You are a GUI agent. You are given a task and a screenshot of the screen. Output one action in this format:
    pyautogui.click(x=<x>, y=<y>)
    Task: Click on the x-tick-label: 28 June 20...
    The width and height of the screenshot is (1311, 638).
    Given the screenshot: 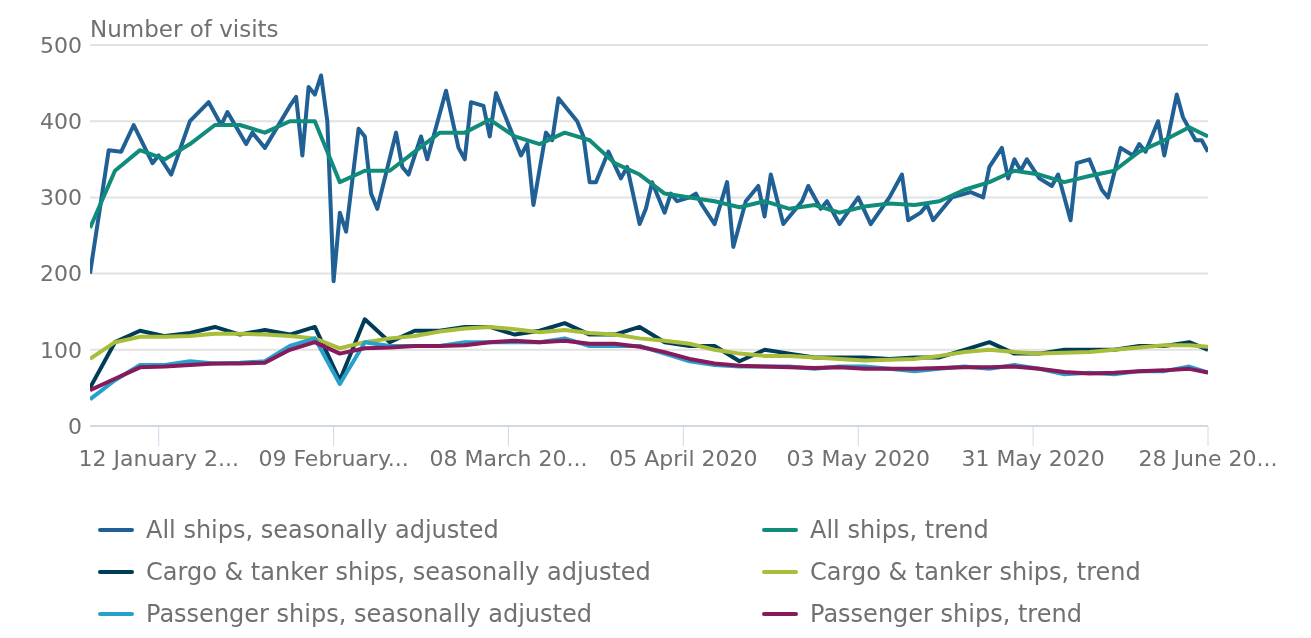 What is the action you would take?
    pyautogui.click(x=1208, y=458)
    